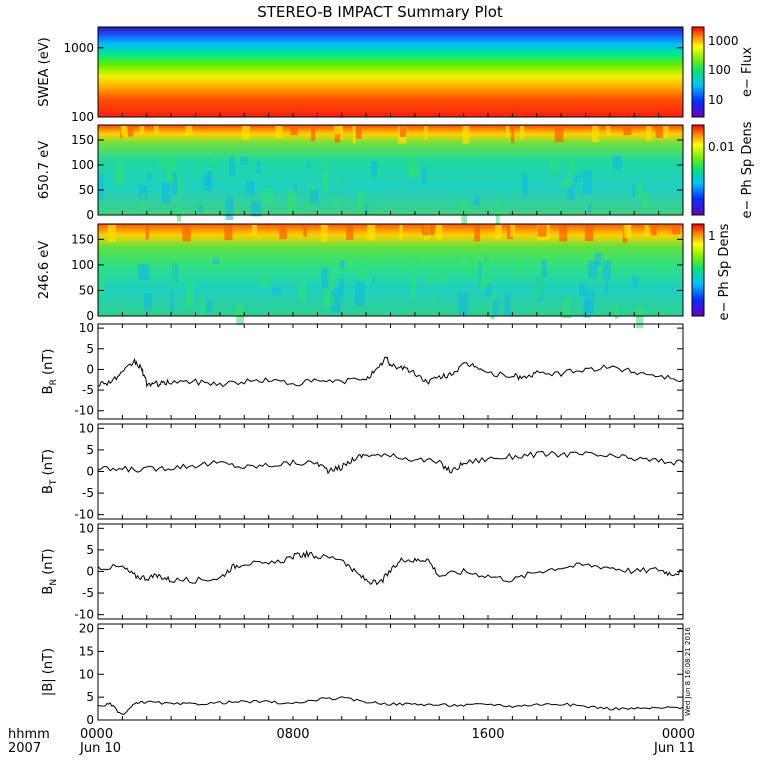 This screenshot has height=780, width=780. I want to click on y-axis-label: BN (nT), so click(50, 571).